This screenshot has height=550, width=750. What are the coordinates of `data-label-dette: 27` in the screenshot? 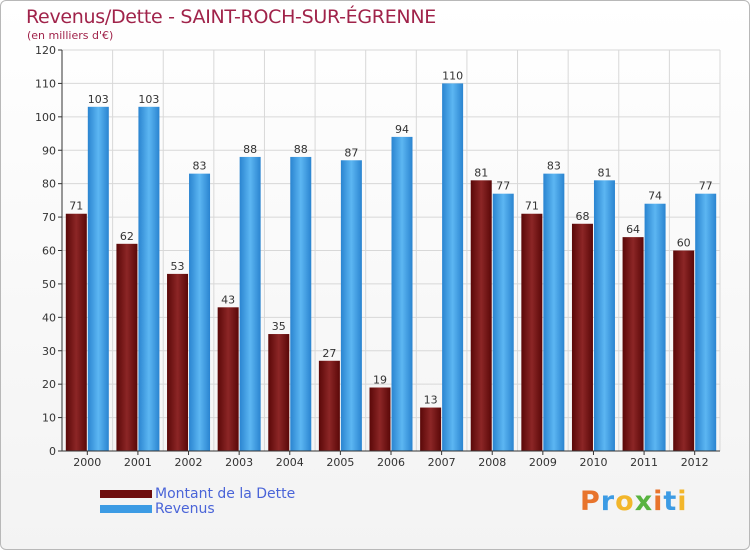 It's located at (329, 353).